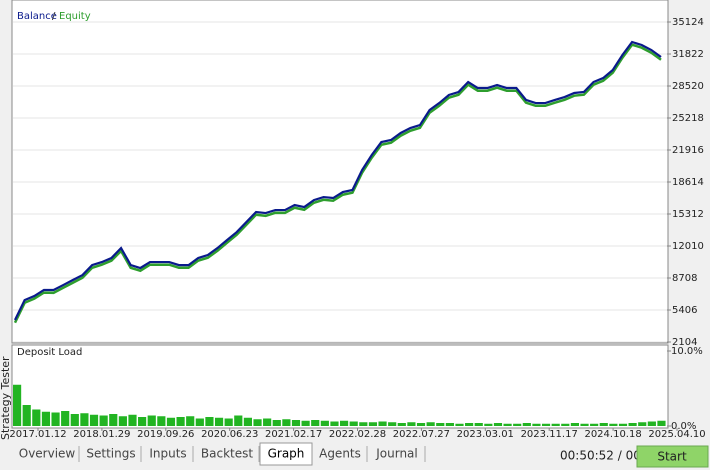 The image size is (710, 470). What do you see at coordinates (293, 434) in the screenshot?
I see `x-tick-label: 2021.02.17` at bounding box center [293, 434].